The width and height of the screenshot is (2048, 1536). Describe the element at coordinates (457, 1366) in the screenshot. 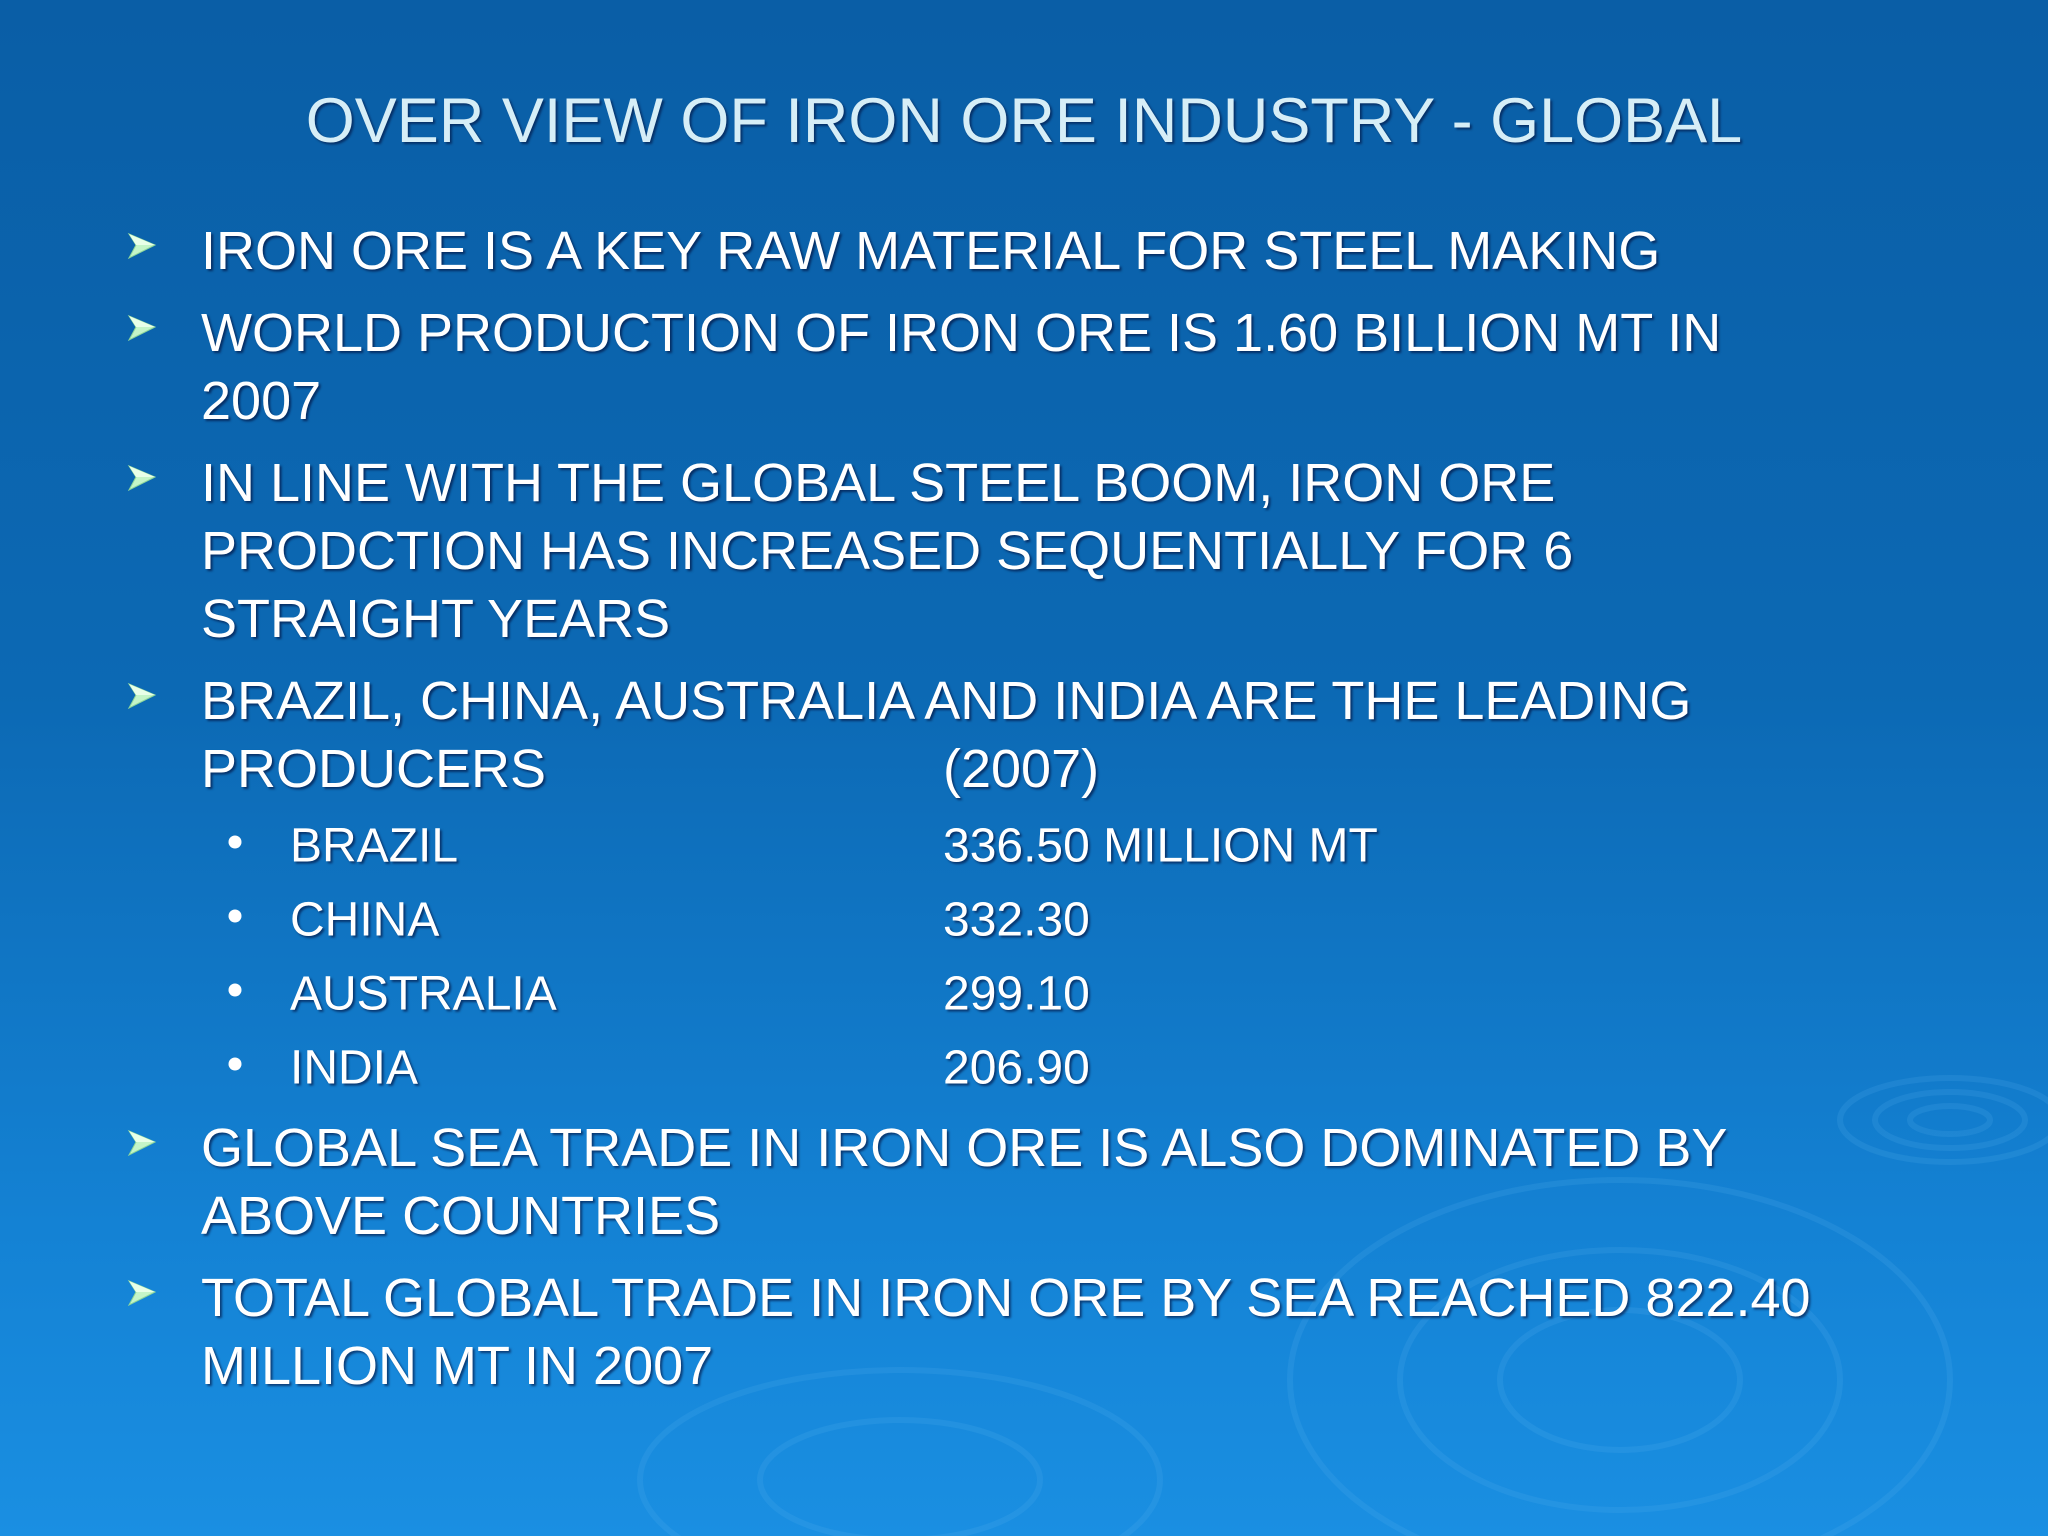

I see `bullet-text: MILLION MT IN 2007` at that location.